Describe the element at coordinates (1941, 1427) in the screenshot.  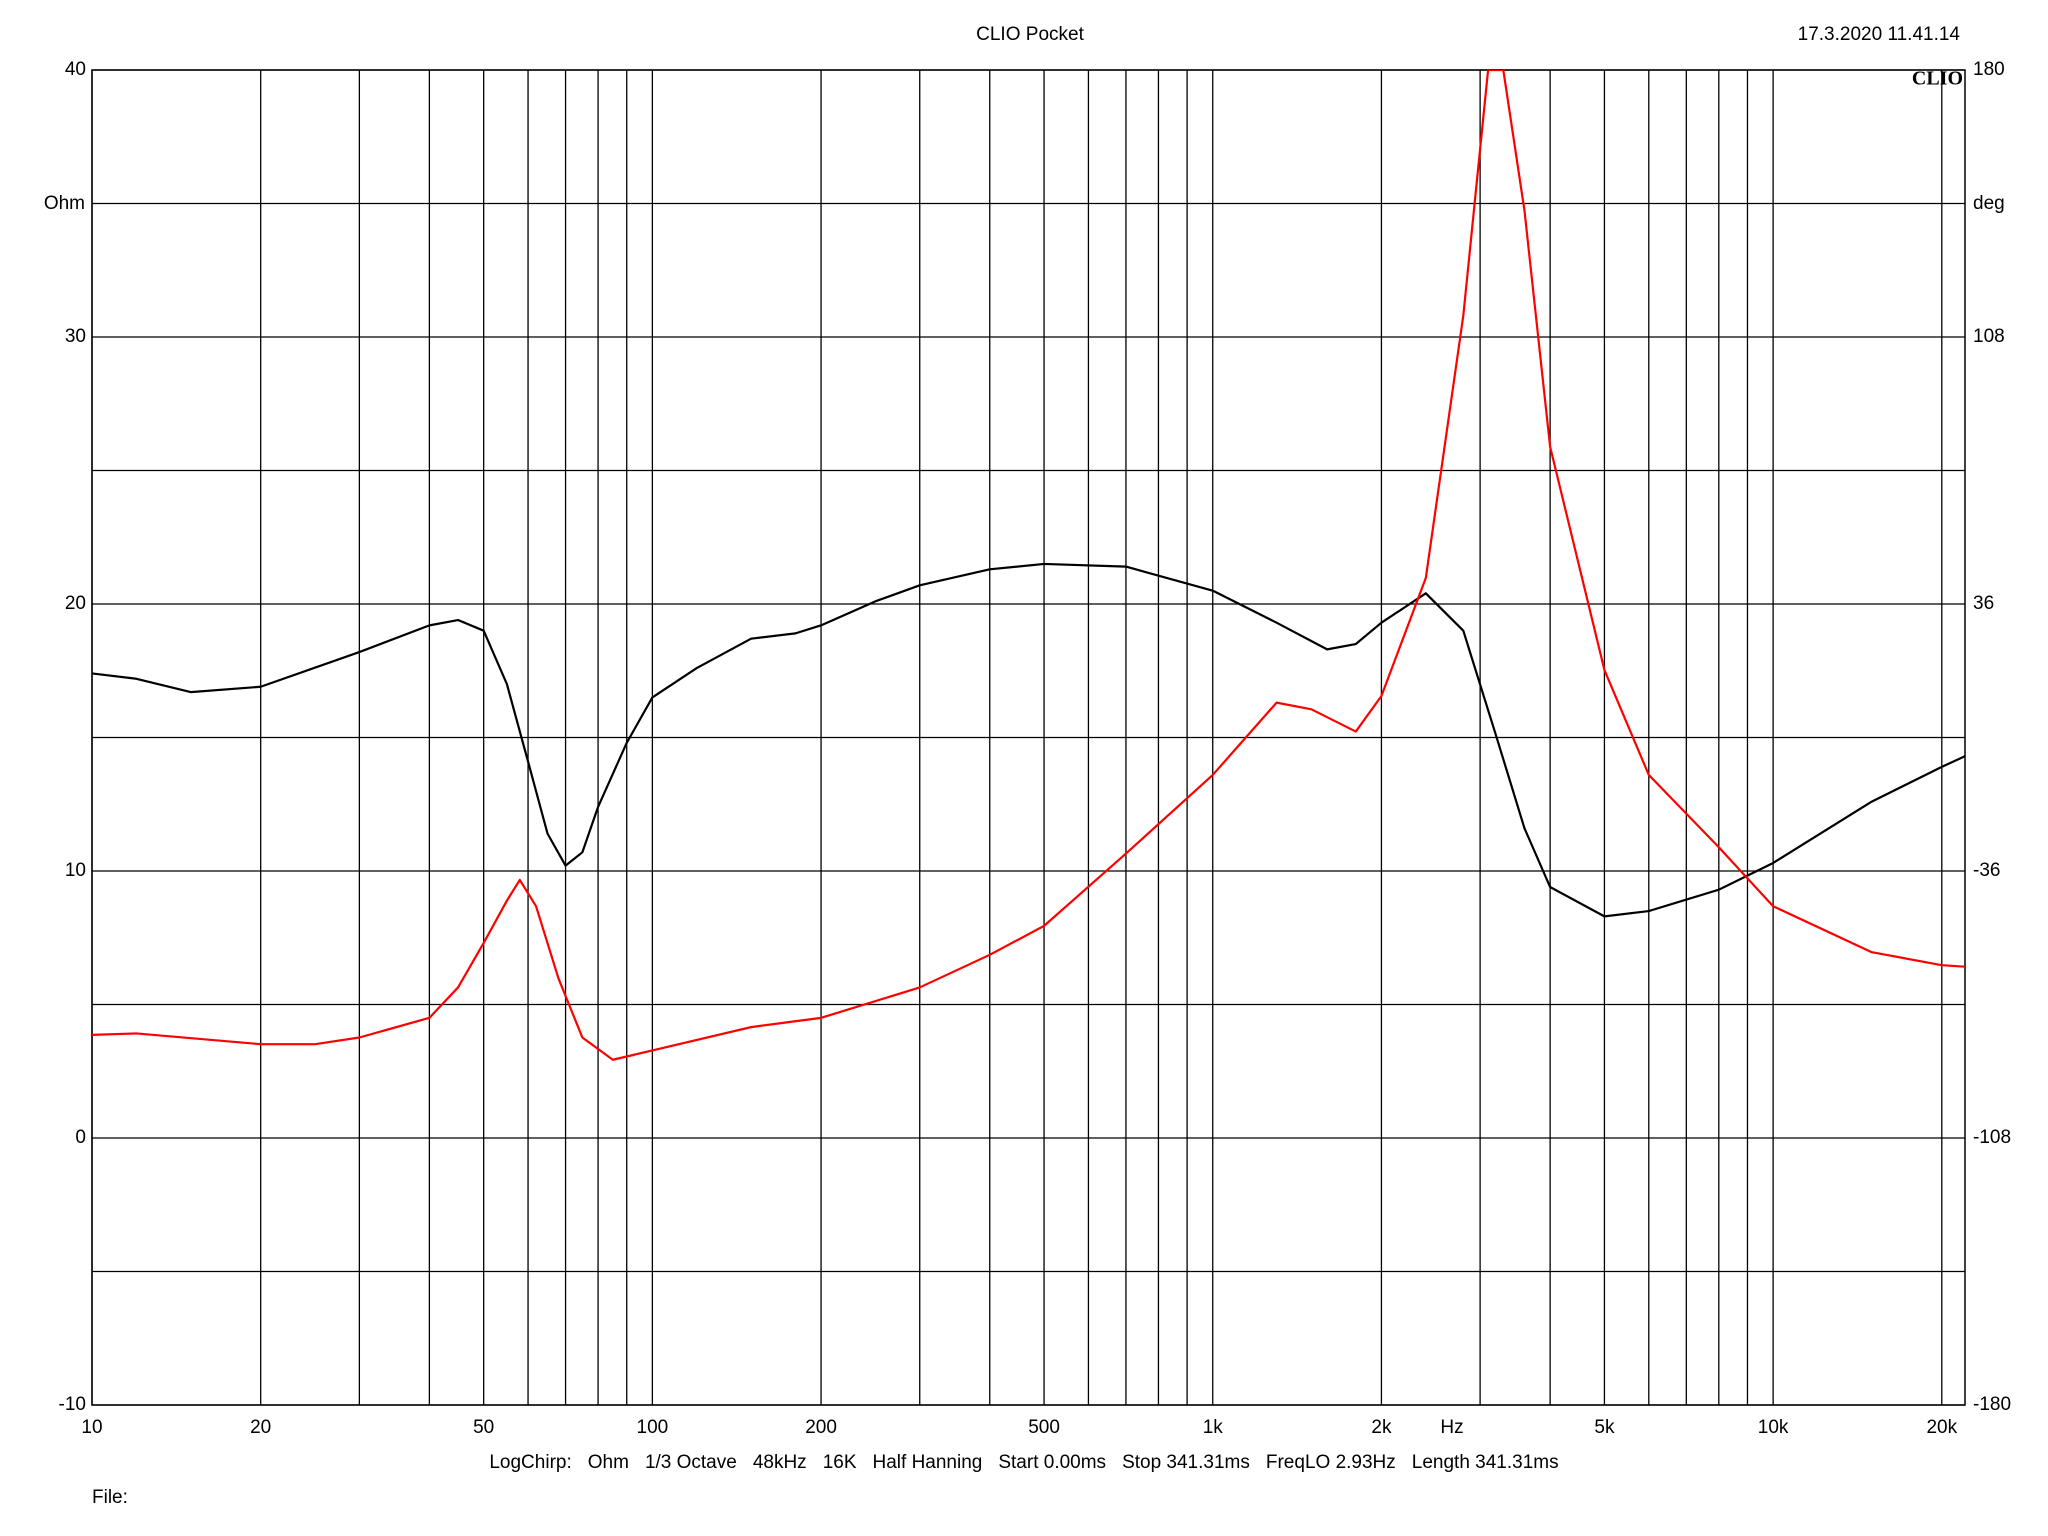
I see `x-tick-label: 20k` at that location.